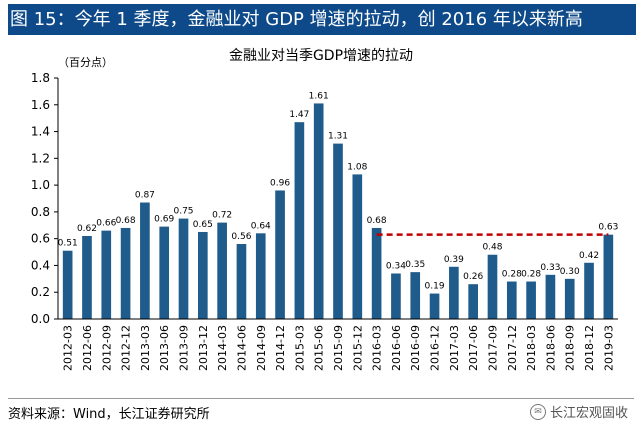 Image resolution: width=642 pixels, height=435 pixels. Describe the element at coordinates (184, 348) in the screenshot. I see `x-tick-label: 2013-09` at that location.